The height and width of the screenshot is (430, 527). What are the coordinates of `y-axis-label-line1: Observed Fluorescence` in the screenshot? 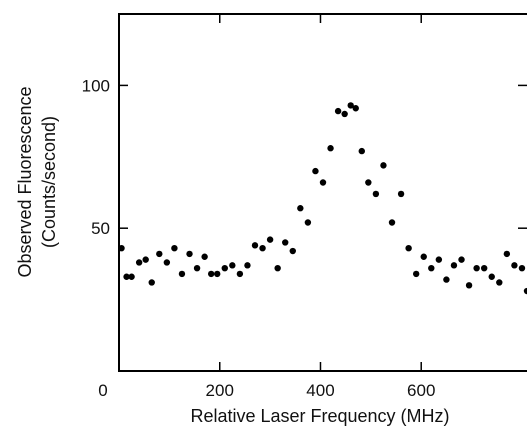 It's located at (25, 181).